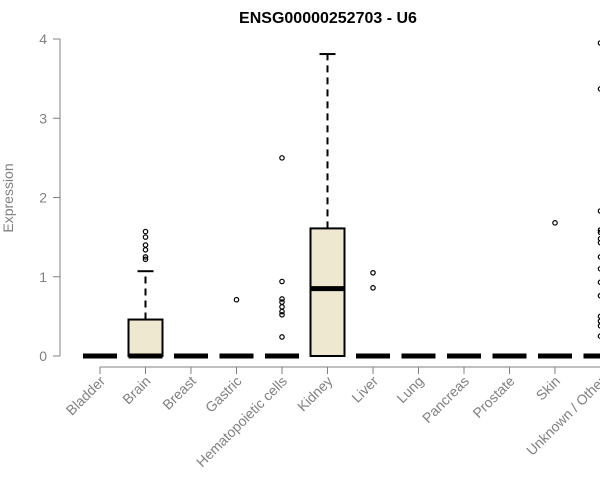 The height and width of the screenshot is (500, 600). Describe the element at coordinates (43, 277) in the screenshot. I see `y-tick-label: 1` at that location.